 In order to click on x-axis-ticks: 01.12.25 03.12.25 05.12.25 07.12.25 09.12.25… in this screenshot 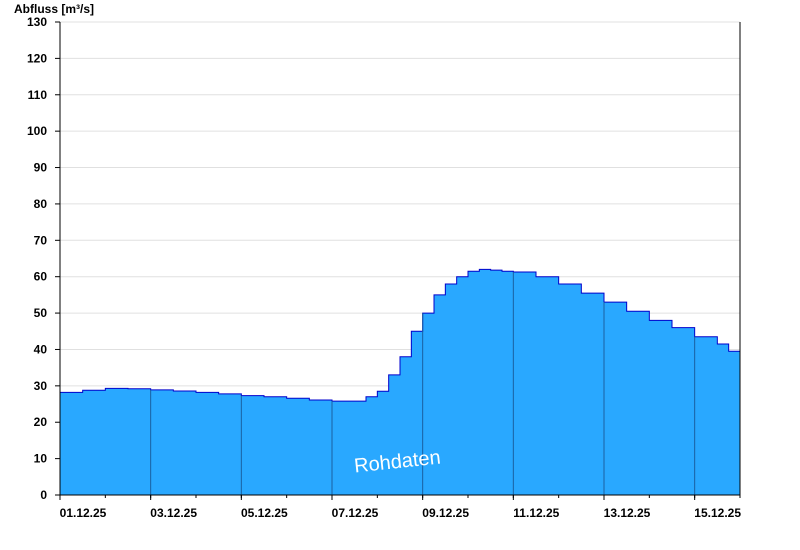, I will do `click(400, 507)`.